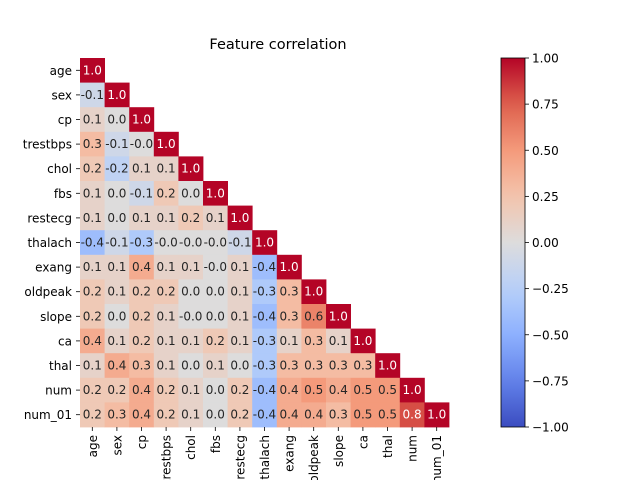 The height and width of the screenshot is (484, 640). What do you see at coordinates (116, 243) in the screenshot?
I see `heatmap-cell-label-thalach-sex: -0.1` at bounding box center [116, 243].